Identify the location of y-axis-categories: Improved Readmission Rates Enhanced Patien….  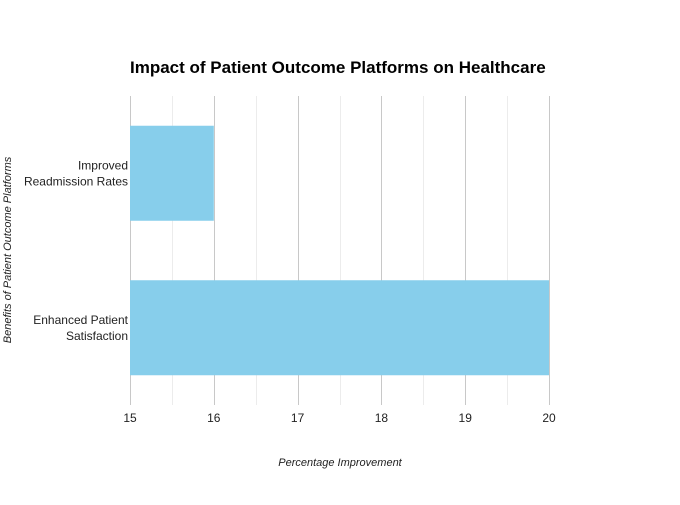
(76, 250).